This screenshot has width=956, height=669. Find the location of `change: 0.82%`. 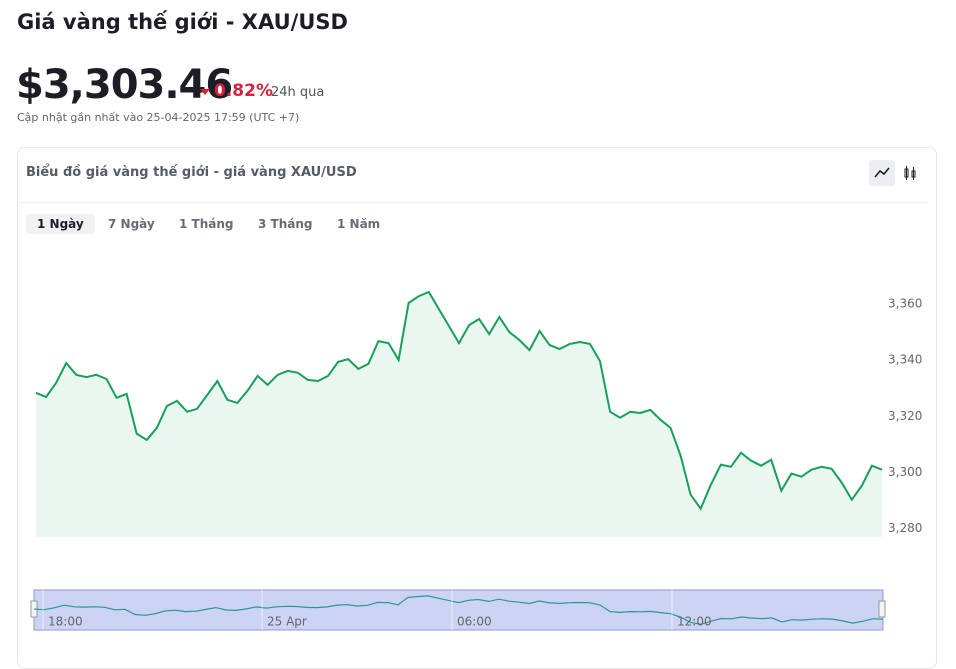

change: 0.82% is located at coordinates (243, 91).